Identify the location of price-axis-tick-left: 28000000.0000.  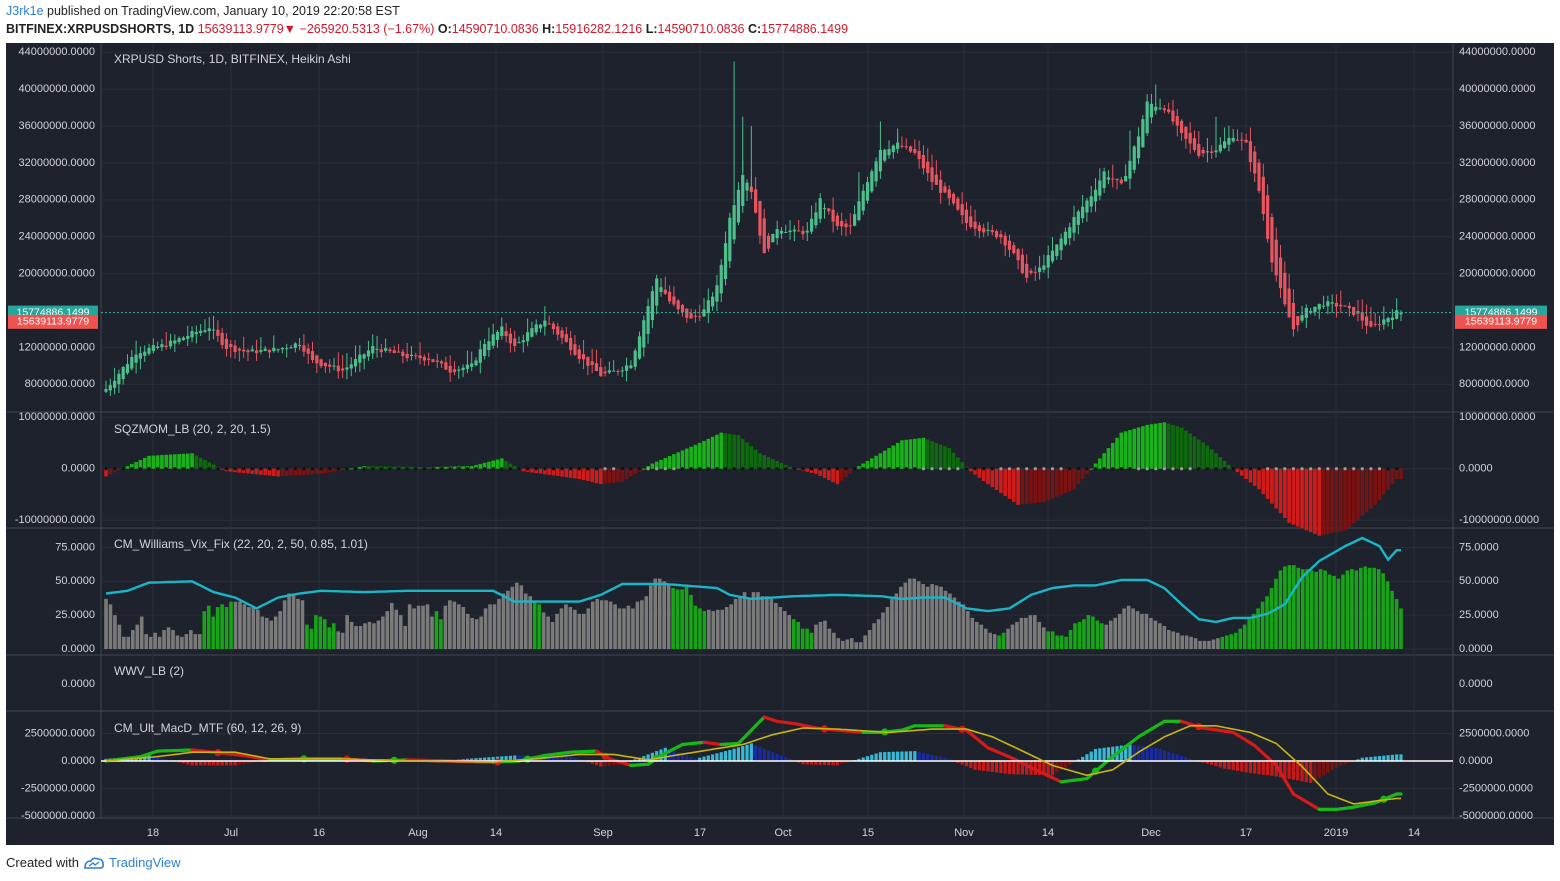
(57, 200).